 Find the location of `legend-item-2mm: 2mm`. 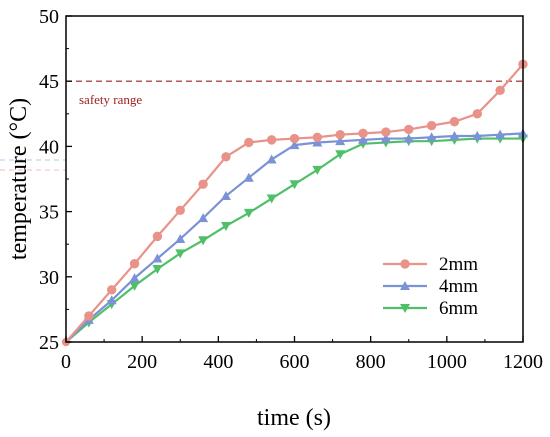

legend-item-2mm: 2mm is located at coordinates (430, 264).